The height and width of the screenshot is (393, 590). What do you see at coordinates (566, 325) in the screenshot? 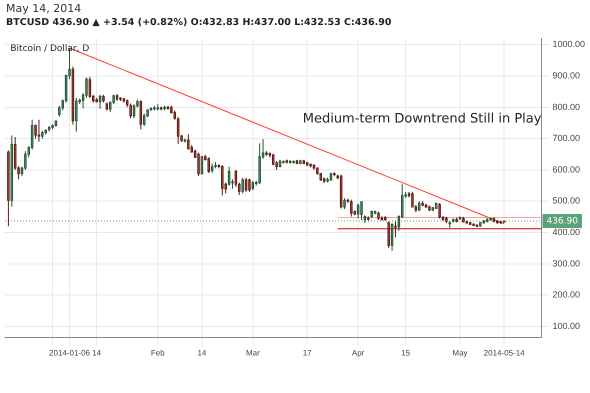
I see `y-tick-label: 100.00` at bounding box center [566, 325].